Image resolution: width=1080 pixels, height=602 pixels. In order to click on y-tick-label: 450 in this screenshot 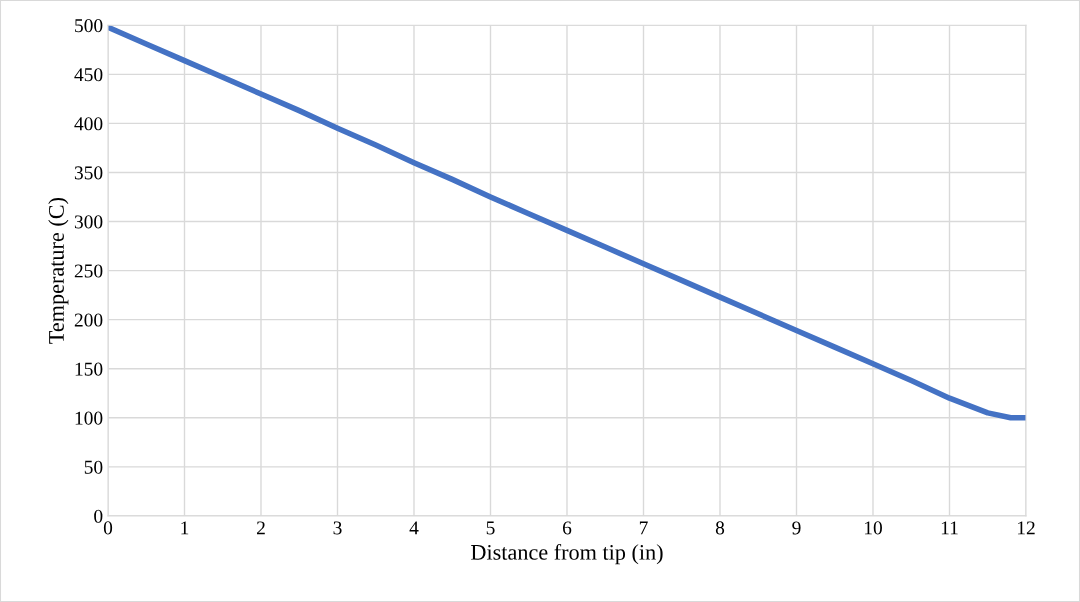, I will do `click(88, 75)`.